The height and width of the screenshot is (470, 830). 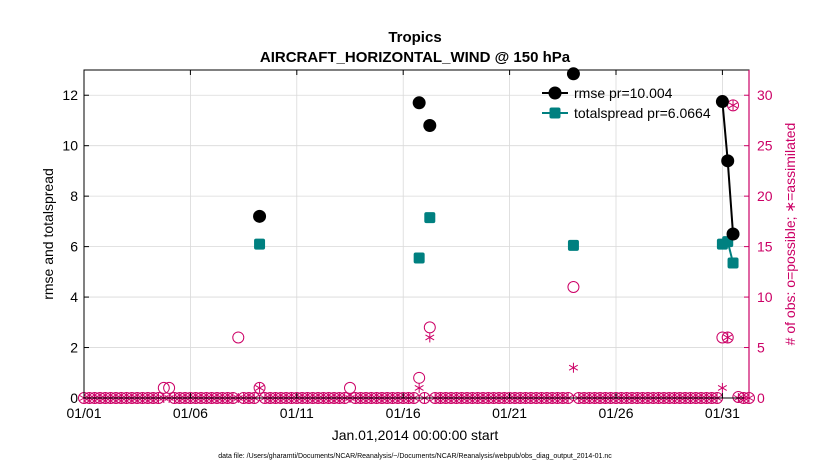 What do you see at coordinates (70, 146) in the screenshot?
I see `y-left-tick-label: 10` at bounding box center [70, 146].